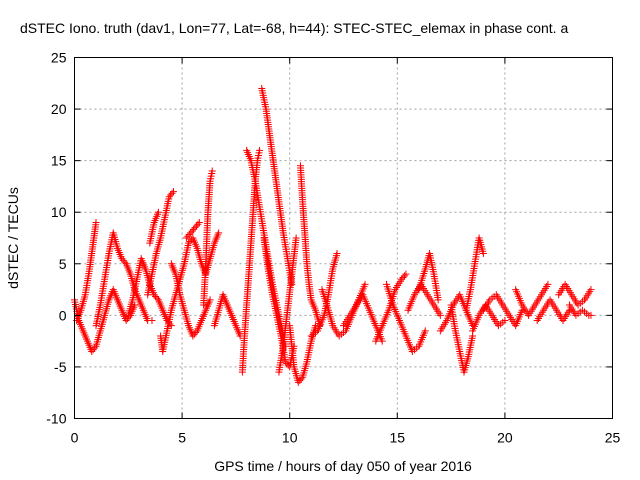  I want to click on x-tick-label: 5, so click(182, 438).